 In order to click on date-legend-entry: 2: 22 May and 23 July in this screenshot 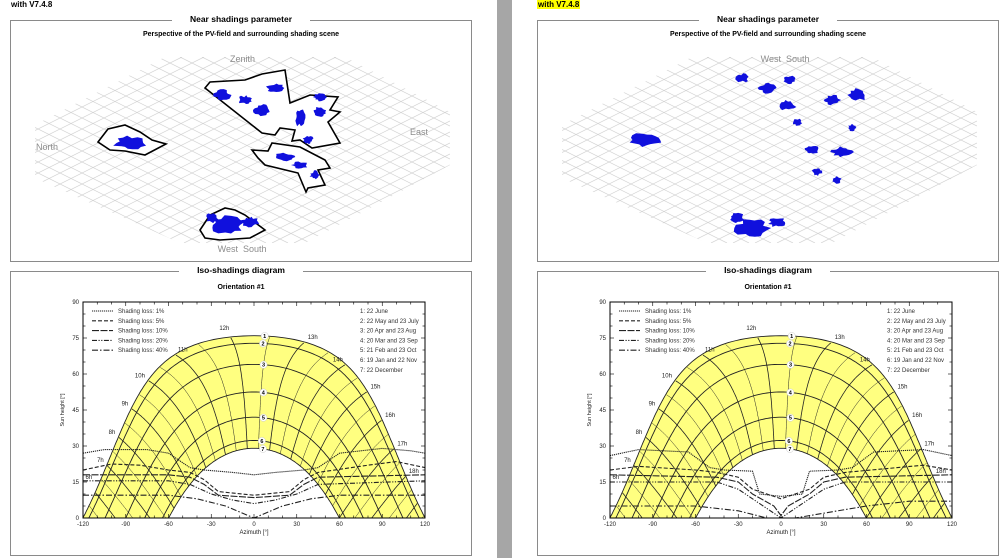, I will do `click(389, 322)`.